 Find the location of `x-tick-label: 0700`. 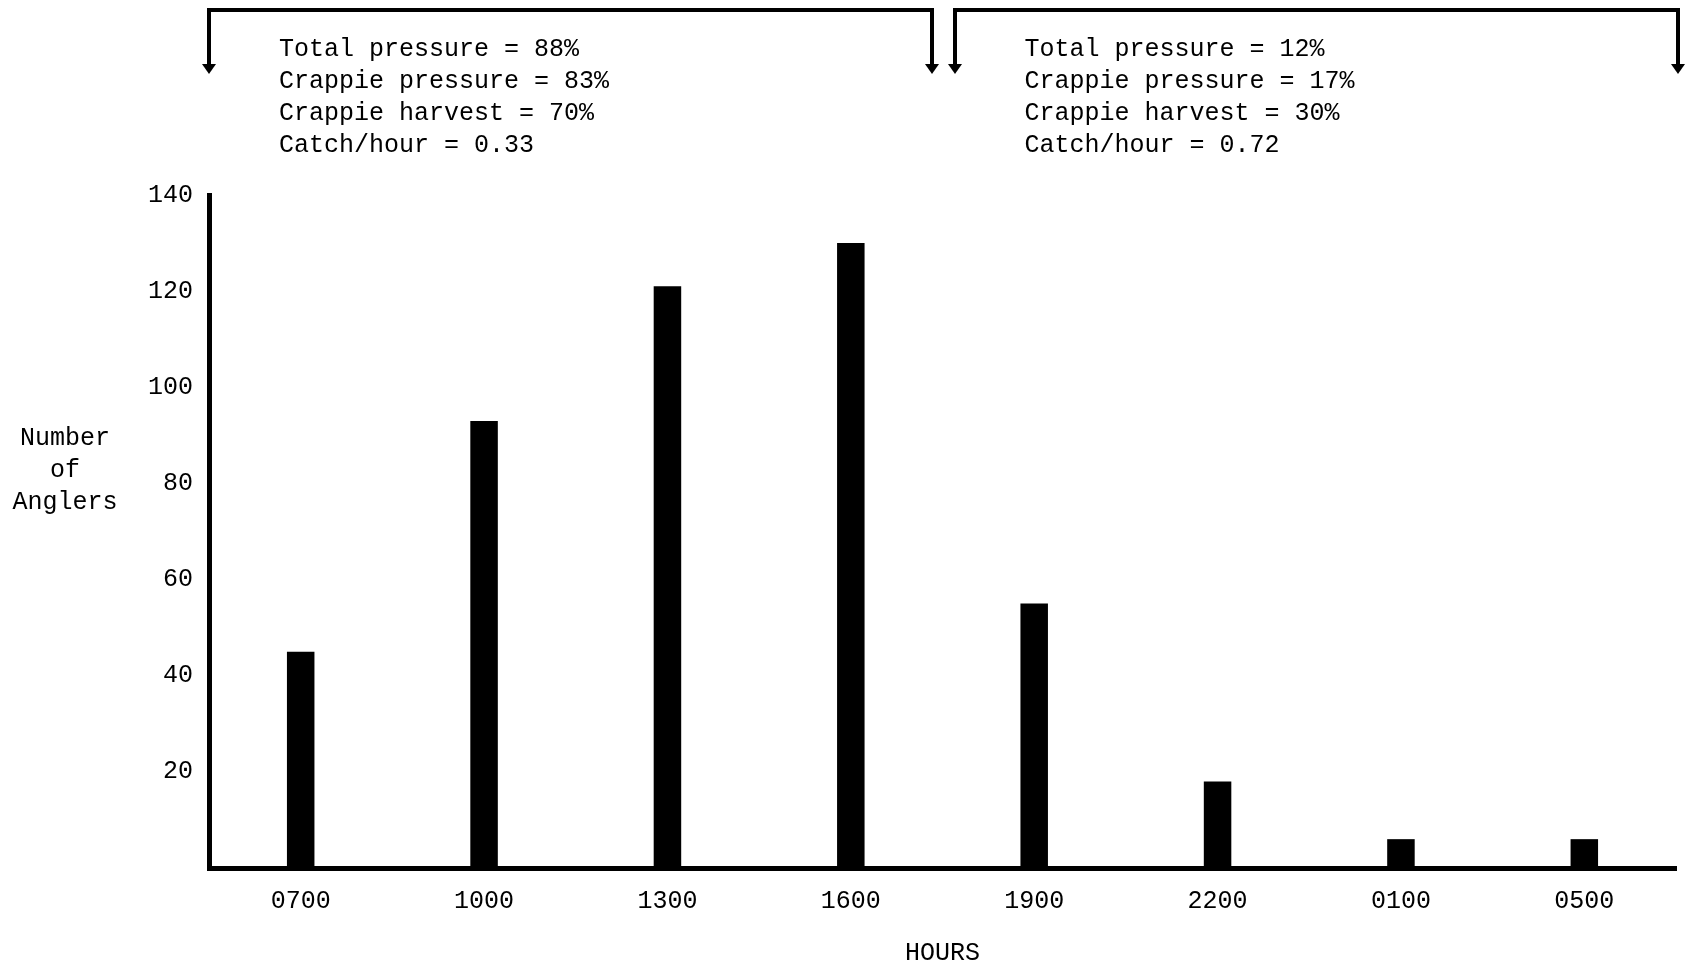

x-tick-label: 0700 is located at coordinates (300, 901).